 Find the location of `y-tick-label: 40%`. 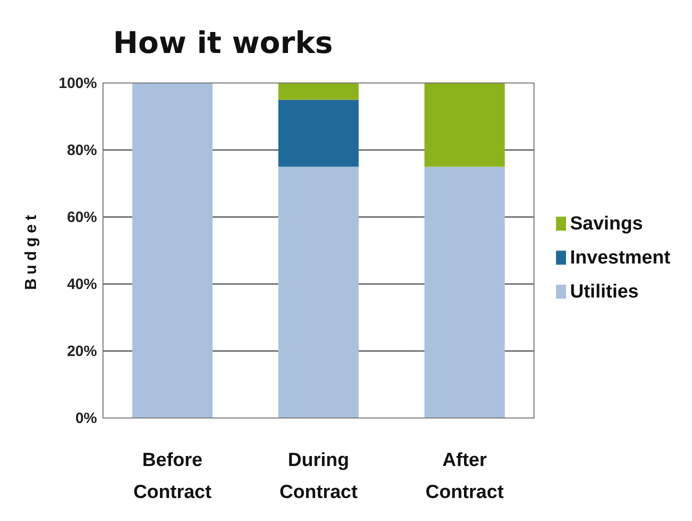

y-tick-label: 40% is located at coordinates (81, 284).